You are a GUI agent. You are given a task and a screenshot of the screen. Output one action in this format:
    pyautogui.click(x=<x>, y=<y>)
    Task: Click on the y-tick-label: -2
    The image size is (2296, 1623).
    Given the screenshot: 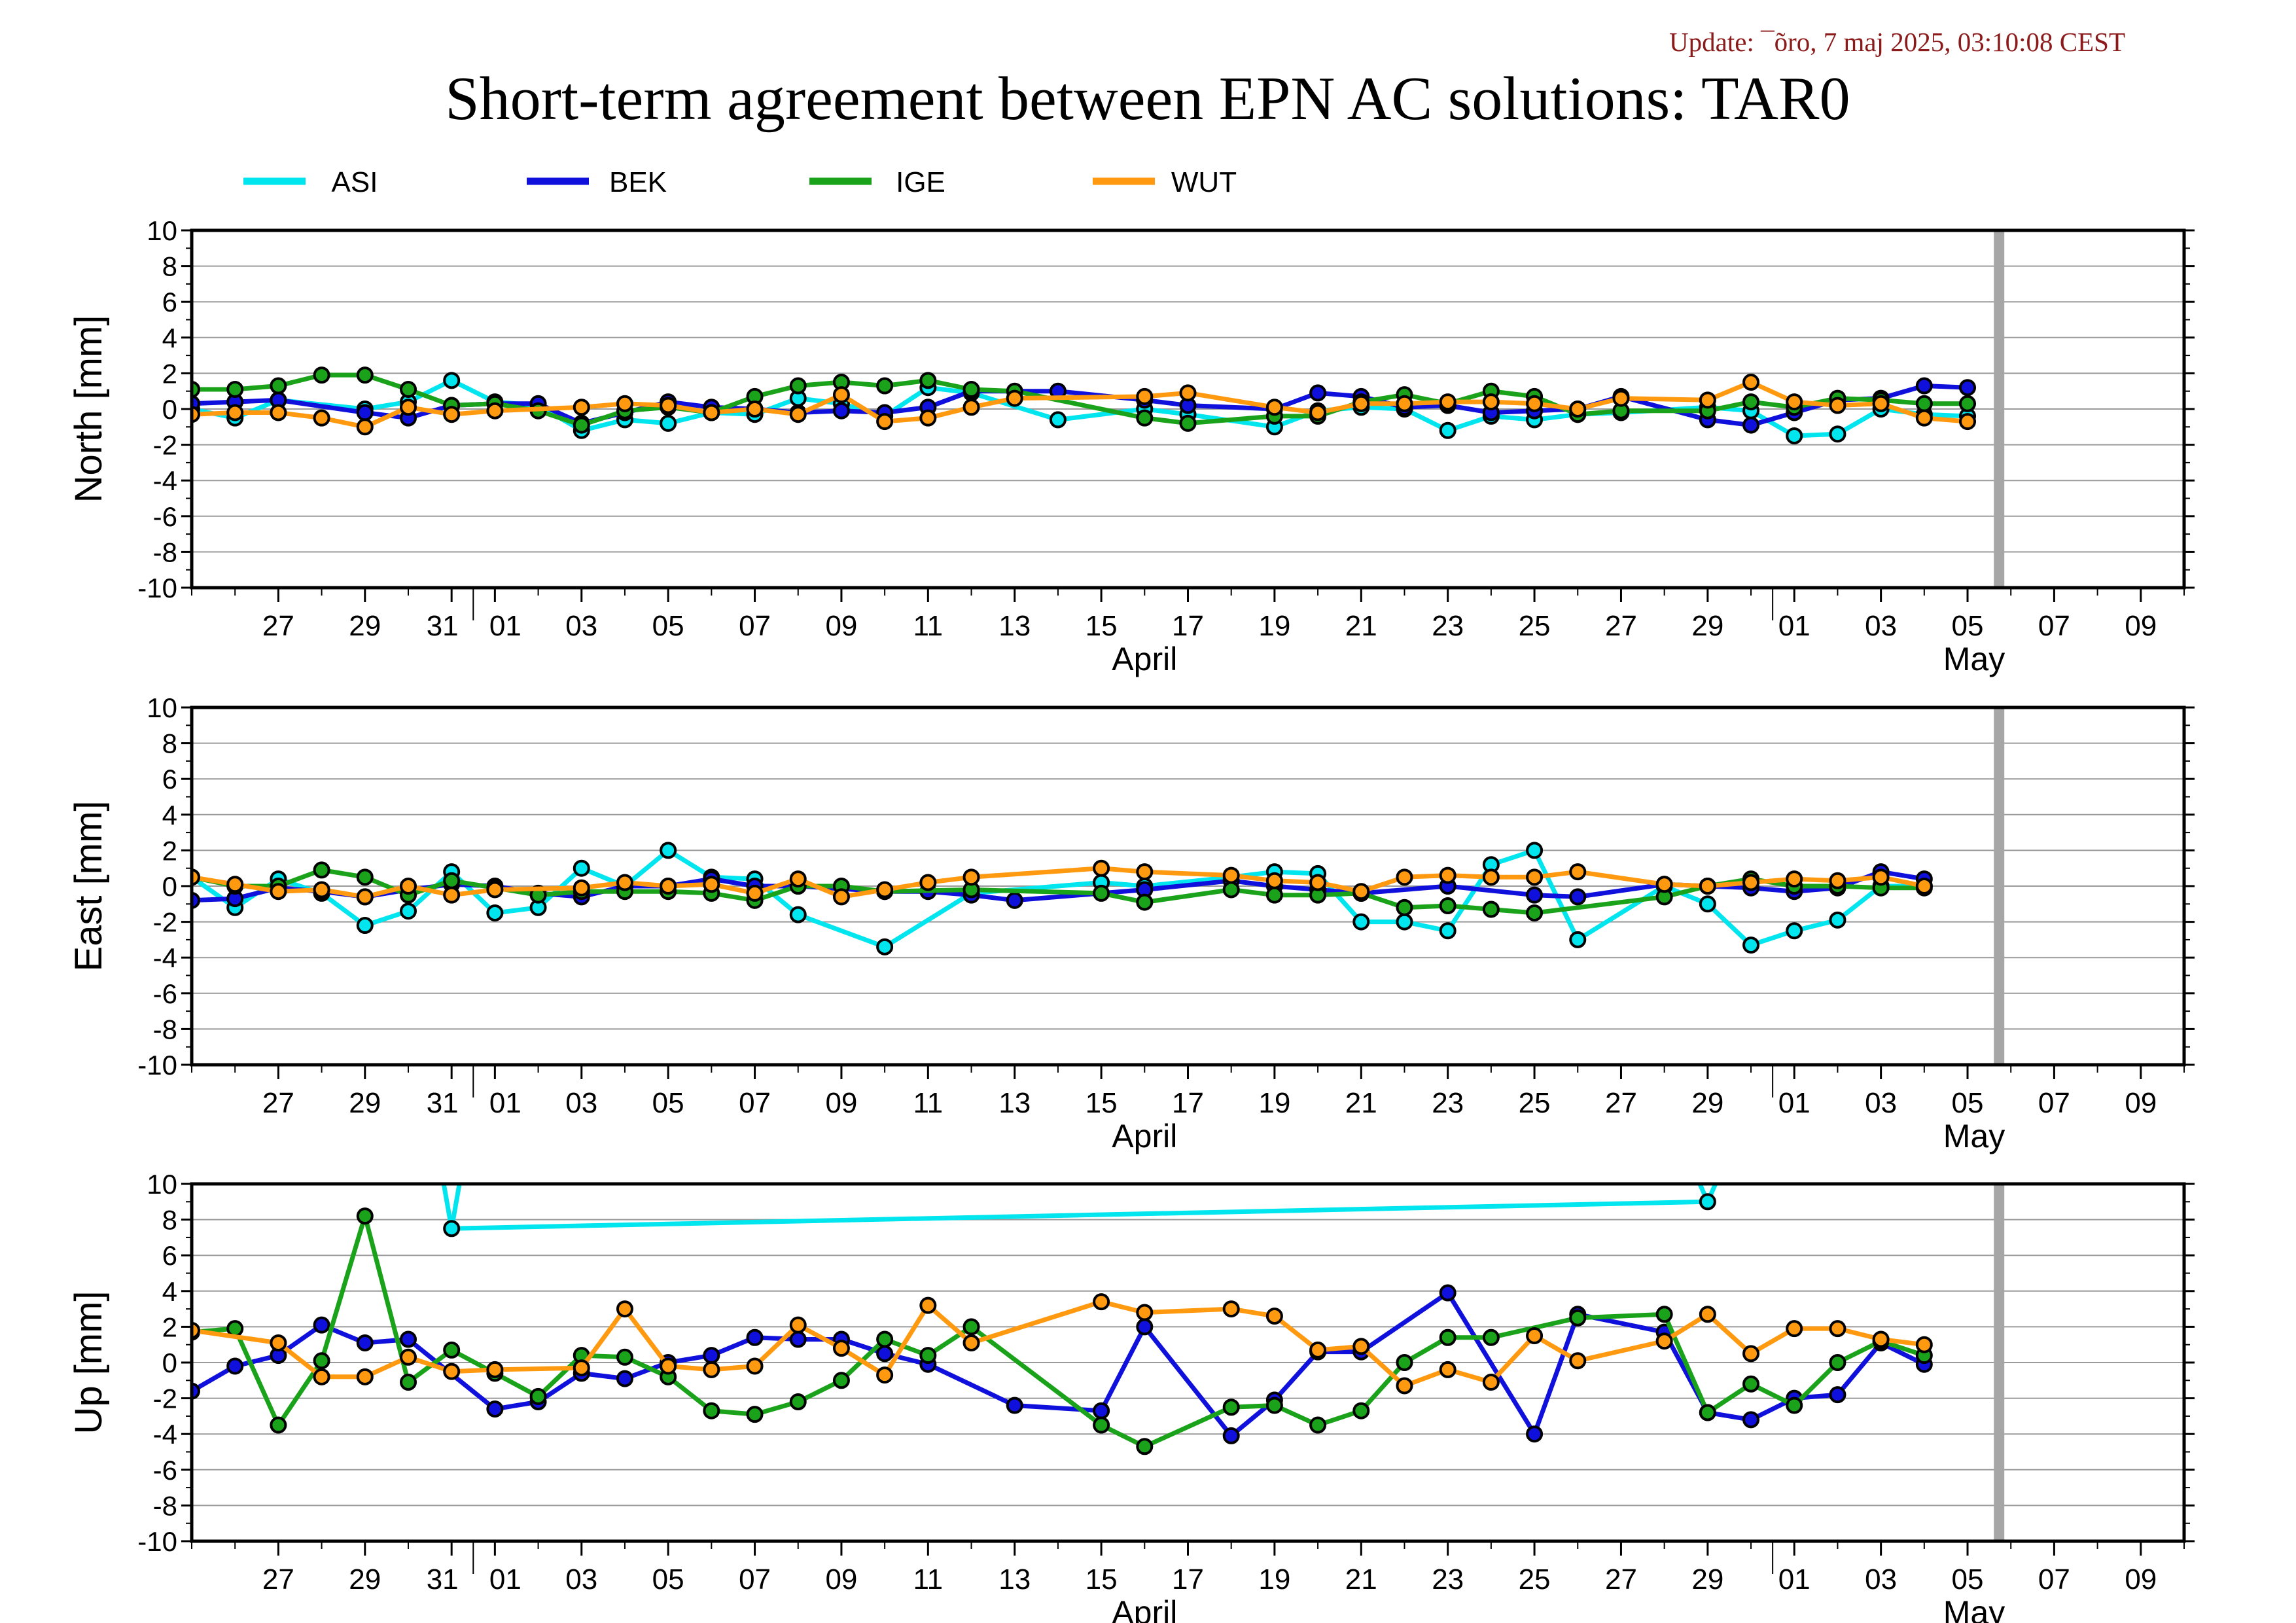 What is the action you would take?
    pyautogui.click(x=165, y=1398)
    